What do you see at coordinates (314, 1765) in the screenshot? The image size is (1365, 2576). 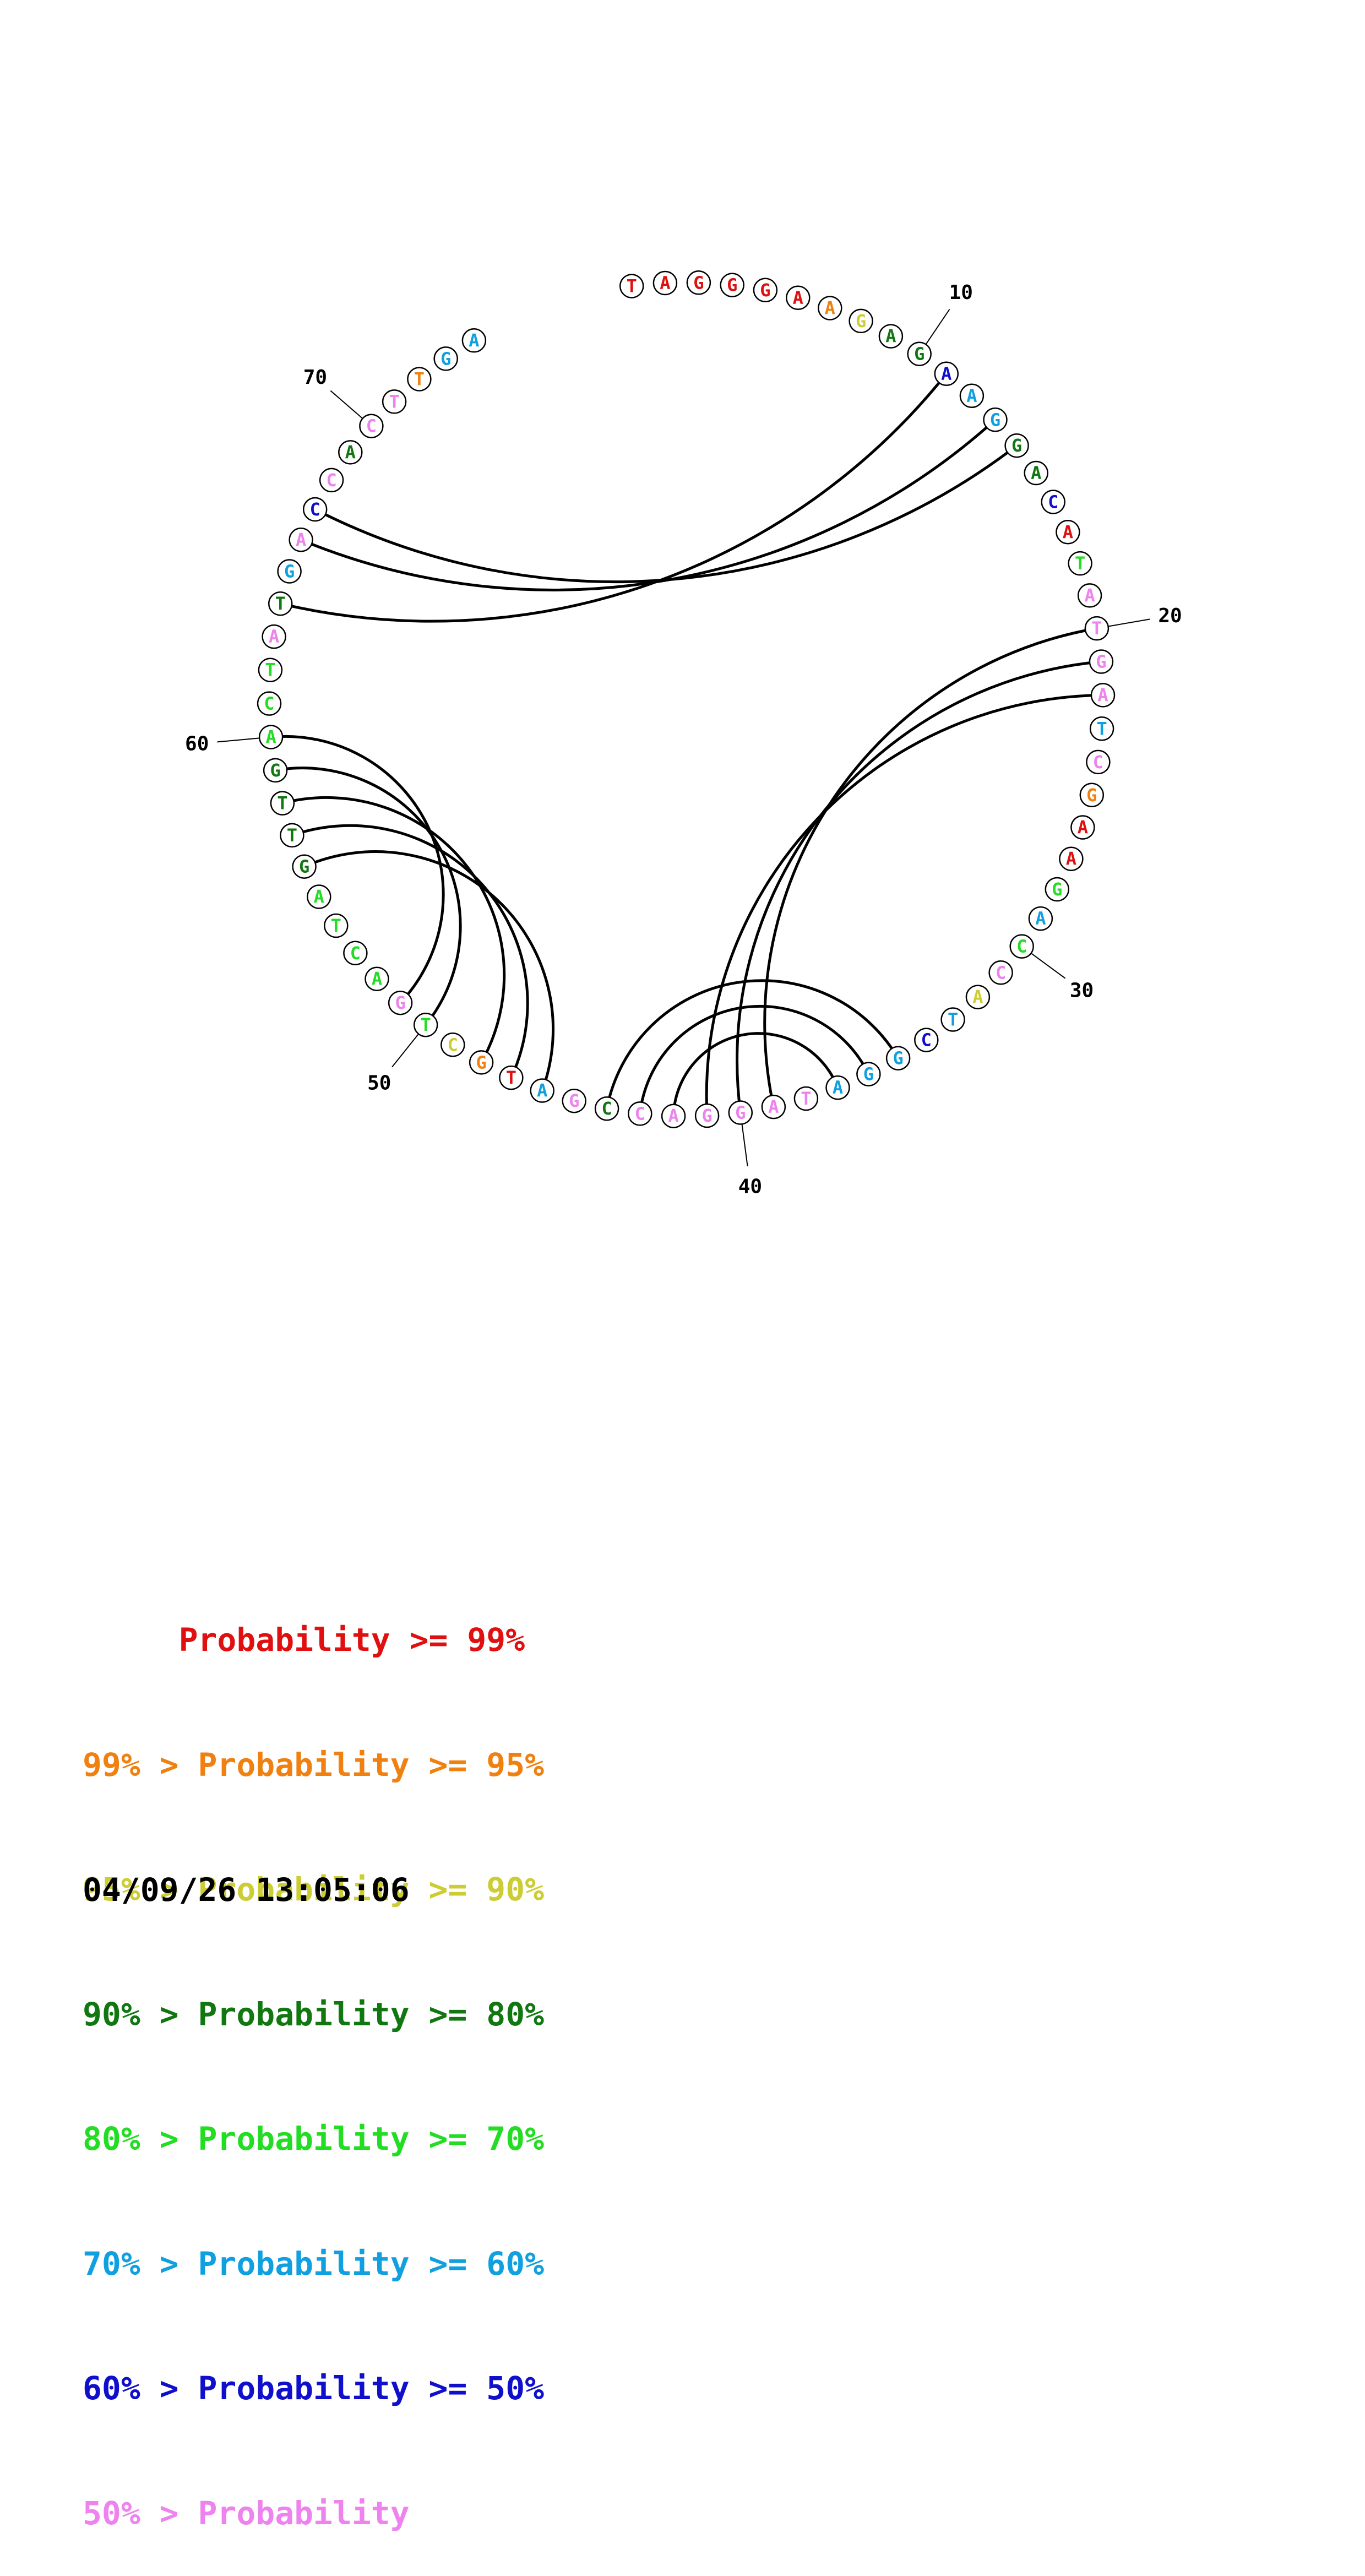 I see `legend-line-2: 99% > Probability >= 95%` at bounding box center [314, 1765].